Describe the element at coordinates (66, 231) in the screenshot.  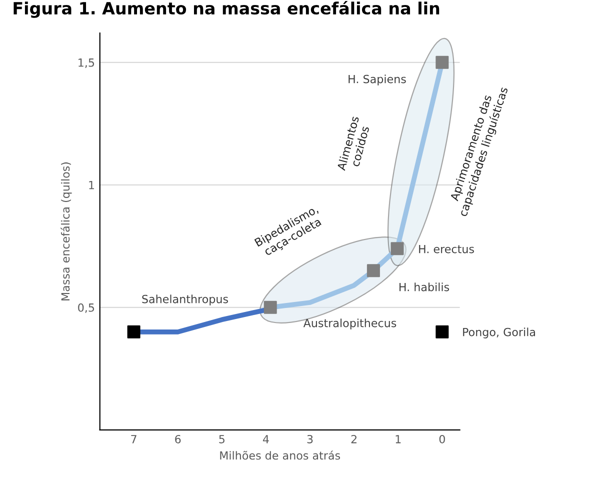
I see `y-axis-title: Massa encefálica (quilos)` at that location.